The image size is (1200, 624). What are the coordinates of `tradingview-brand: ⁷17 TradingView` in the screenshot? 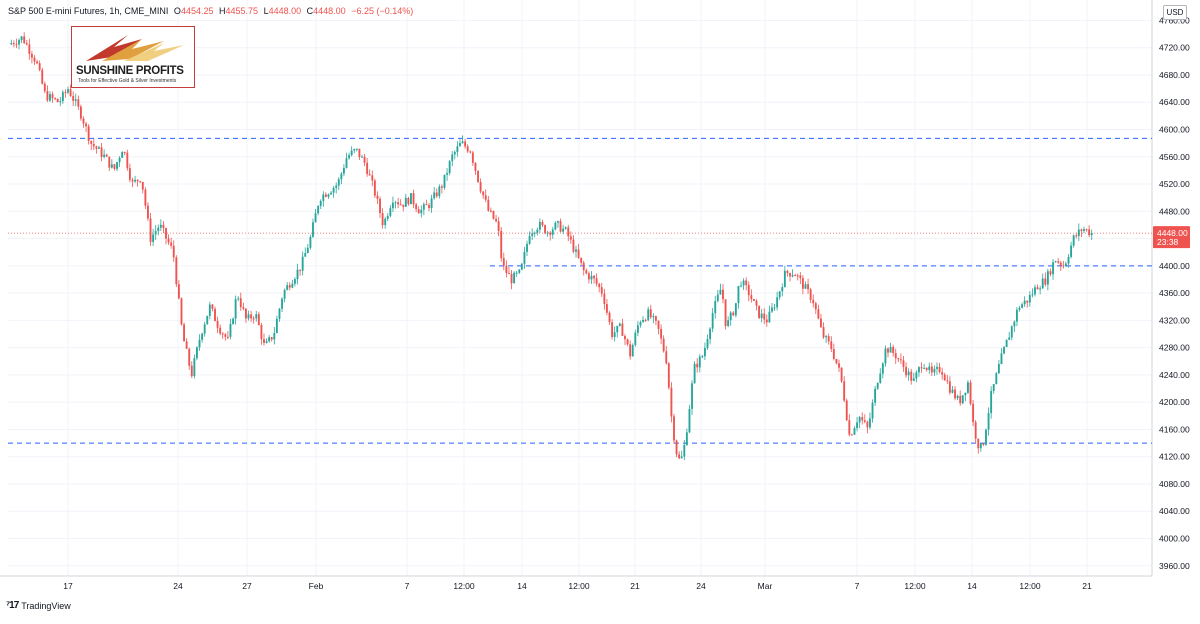 It's located at (38, 605).